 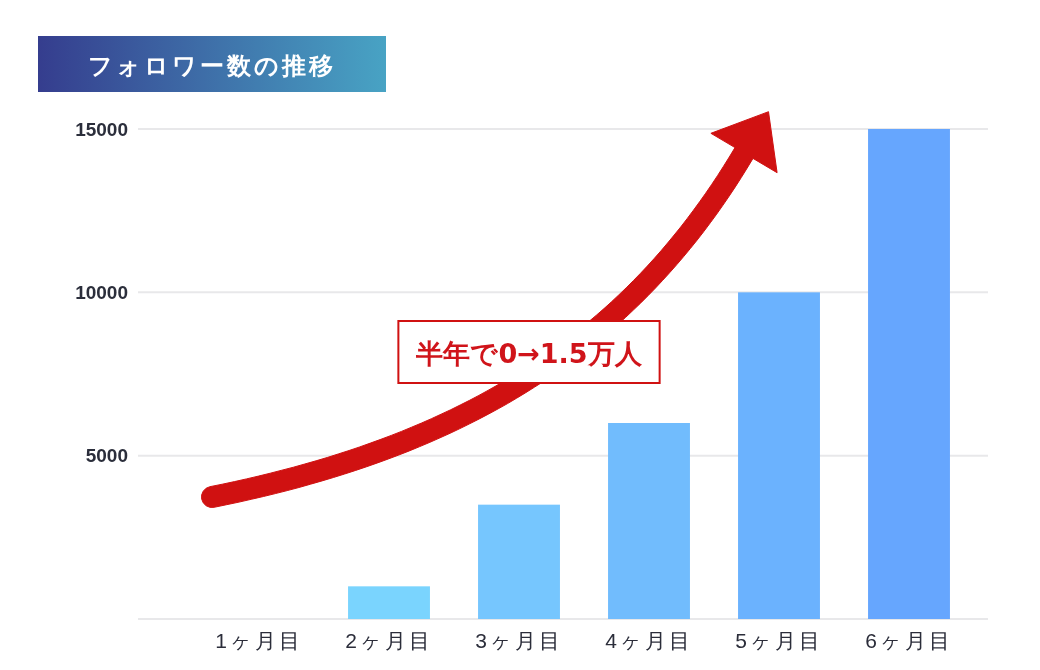 What do you see at coordinates (779, 640) in the screenshot?
I see `x-tick-label: 5ヶ月目` at bounding box center [779, 640].